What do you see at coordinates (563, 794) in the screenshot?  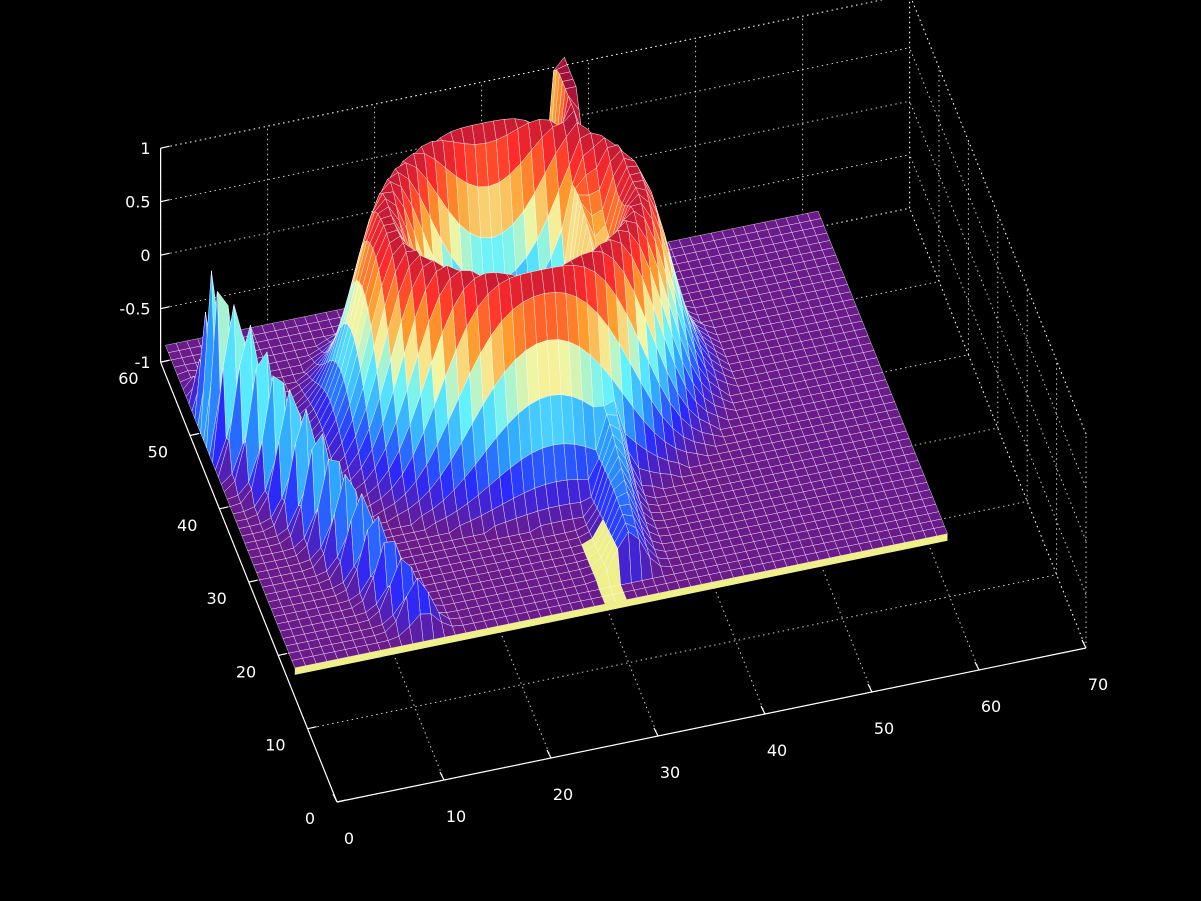 I see `x-tick-label: 20` at bounding box center [563, 794].